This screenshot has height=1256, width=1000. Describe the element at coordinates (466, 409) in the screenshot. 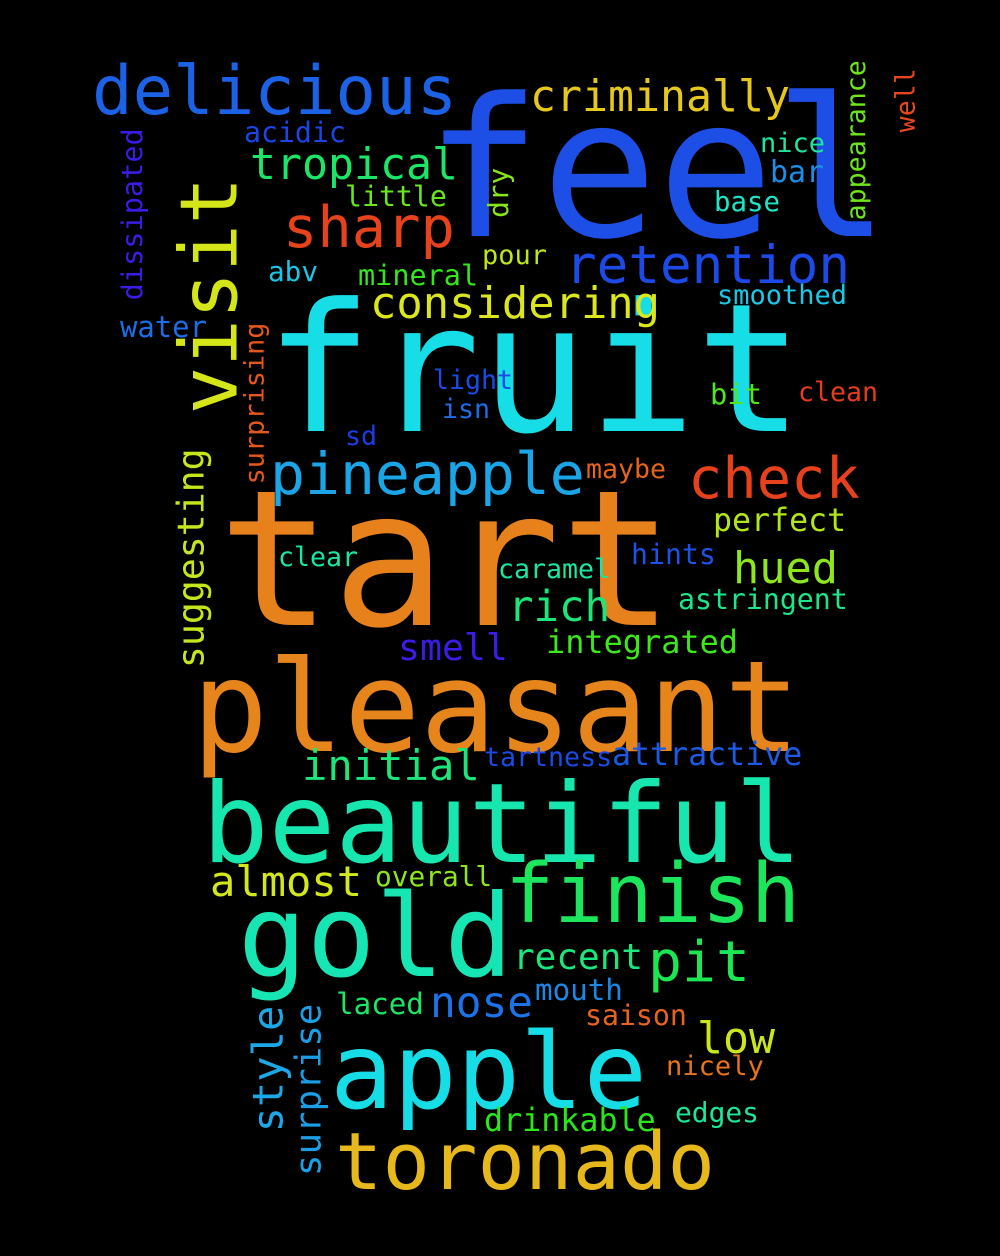

I see `word-isn: isn` at that location.